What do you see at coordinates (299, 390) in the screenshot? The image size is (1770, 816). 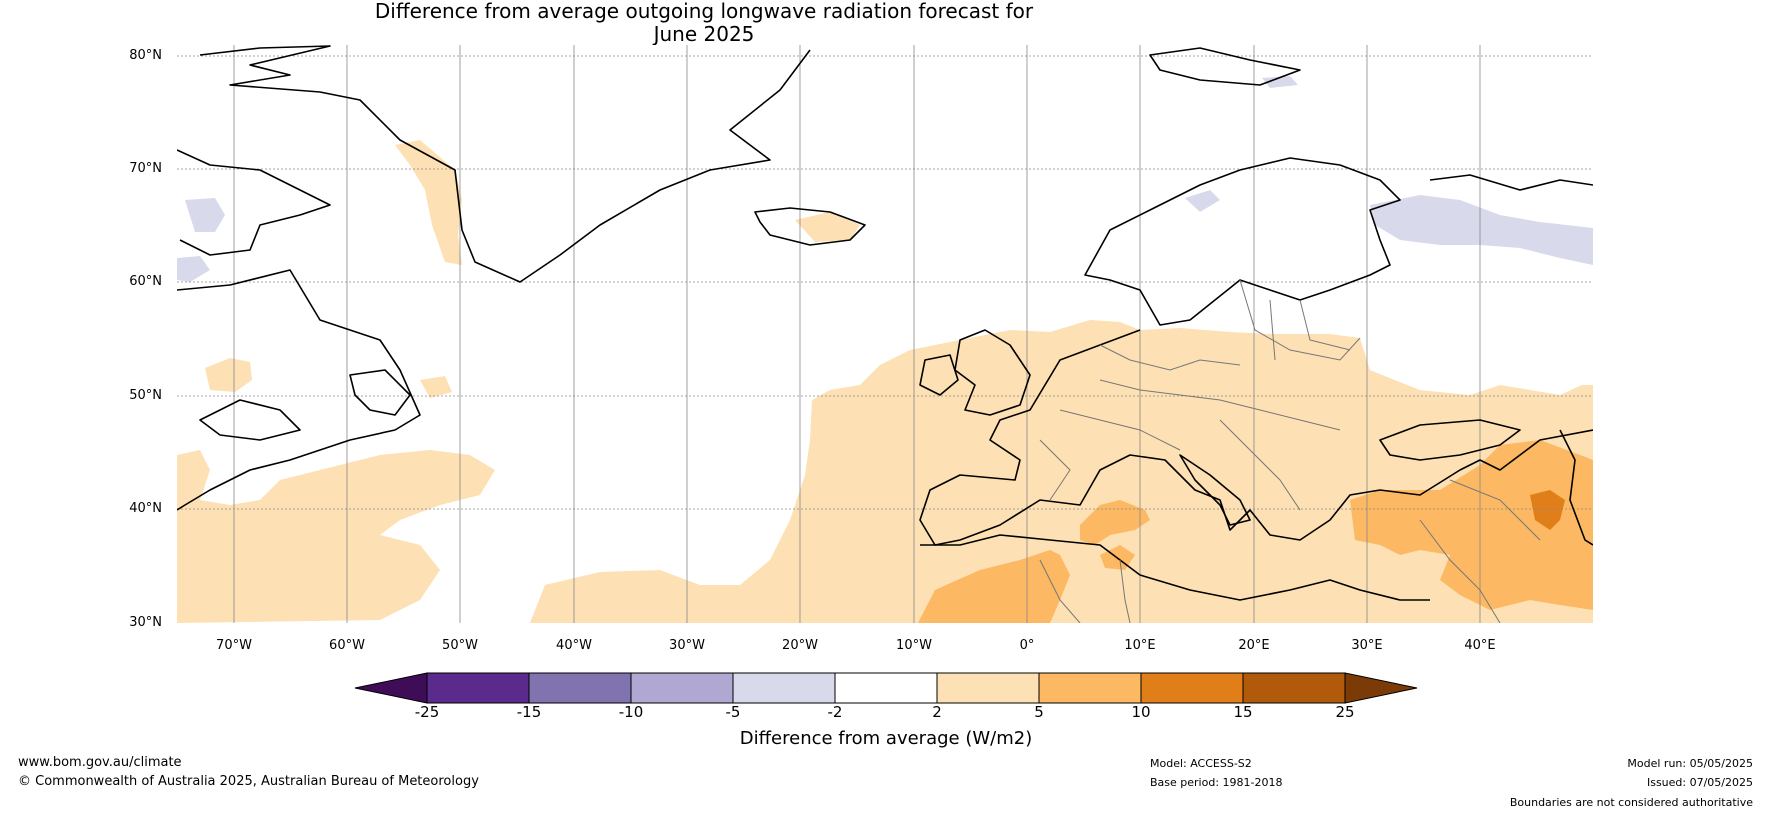 I see `coastline-labrador-canada` at bounding box center [299, 390].